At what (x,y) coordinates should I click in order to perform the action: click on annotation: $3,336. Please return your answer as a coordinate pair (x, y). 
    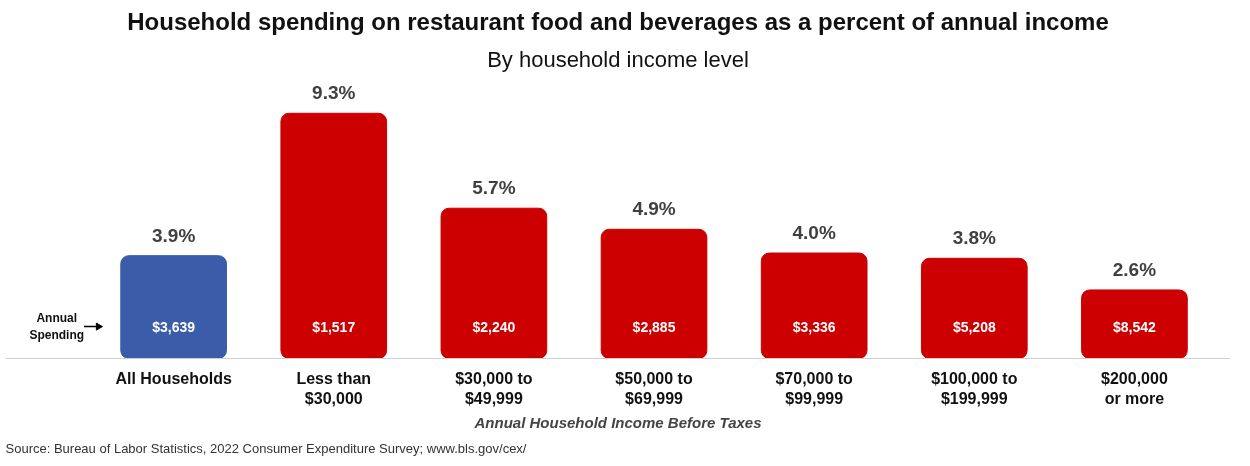
    Looking at the image, I should click on (814, 326).